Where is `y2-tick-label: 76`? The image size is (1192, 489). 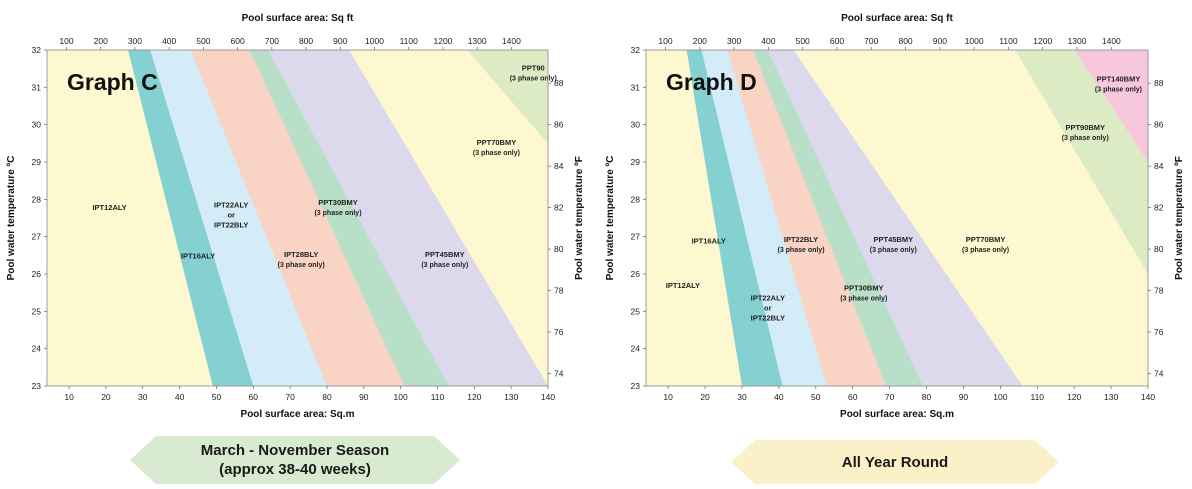 y2-tick-label: 76 is located at coordinates (1159, 332).